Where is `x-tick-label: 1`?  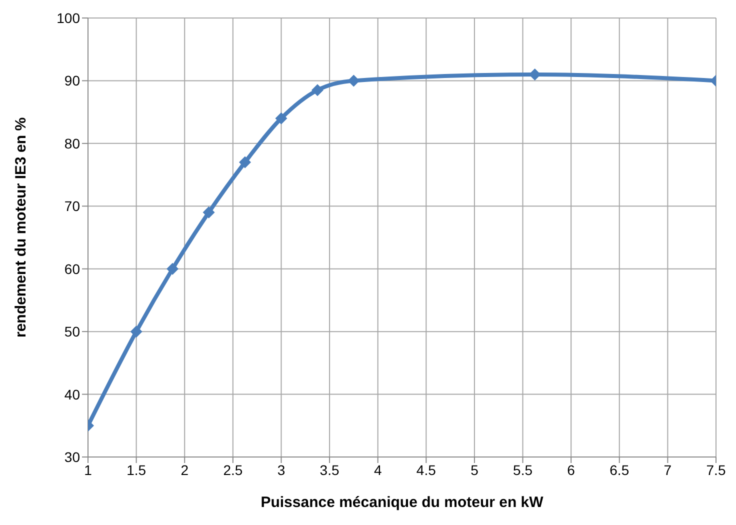
x-tick-label: 1 is located at coordinates (88, 470).